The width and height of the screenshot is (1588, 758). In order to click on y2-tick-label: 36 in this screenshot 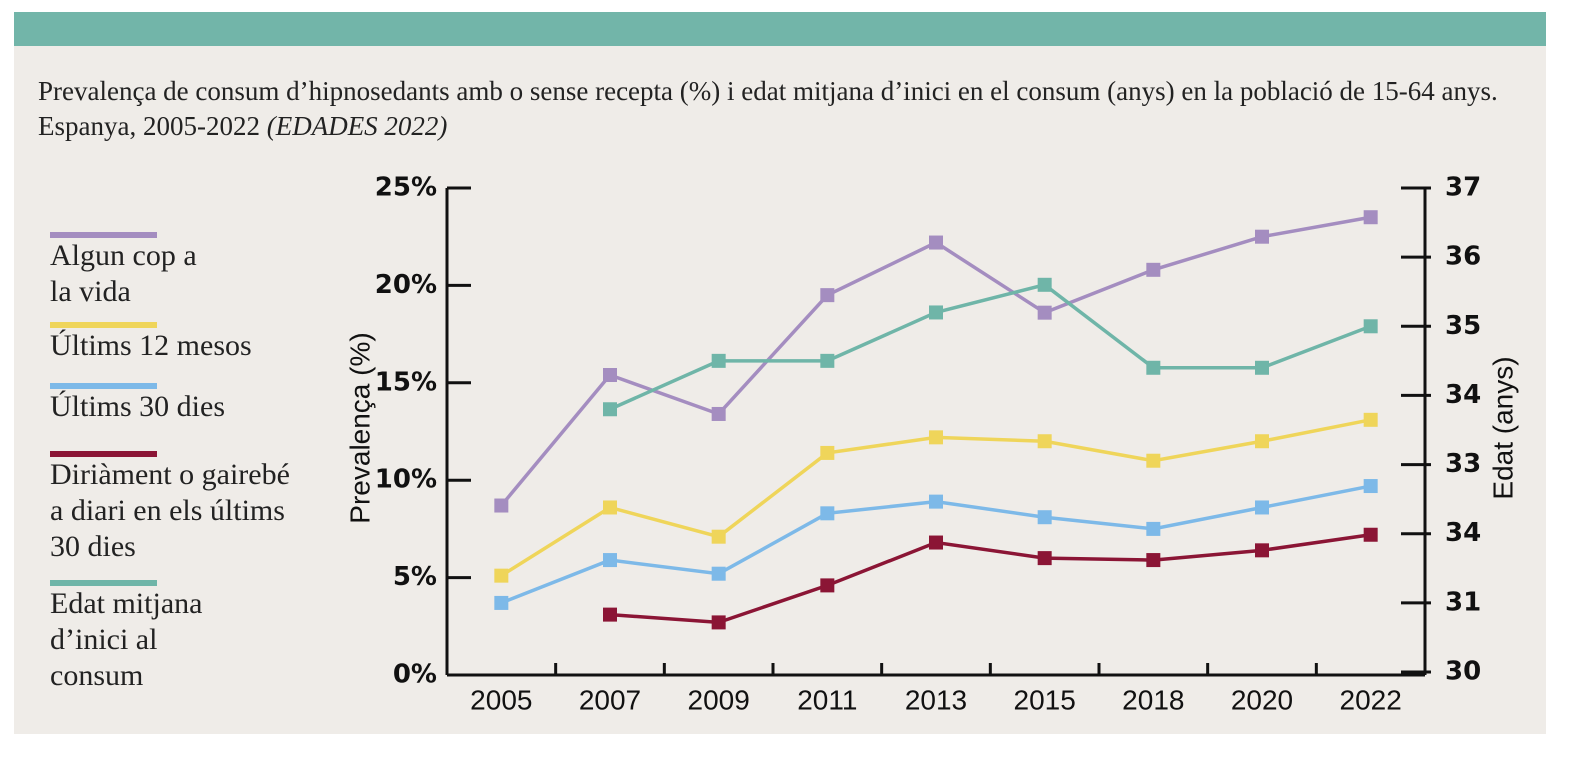, I will do `click(1463, 257)`.